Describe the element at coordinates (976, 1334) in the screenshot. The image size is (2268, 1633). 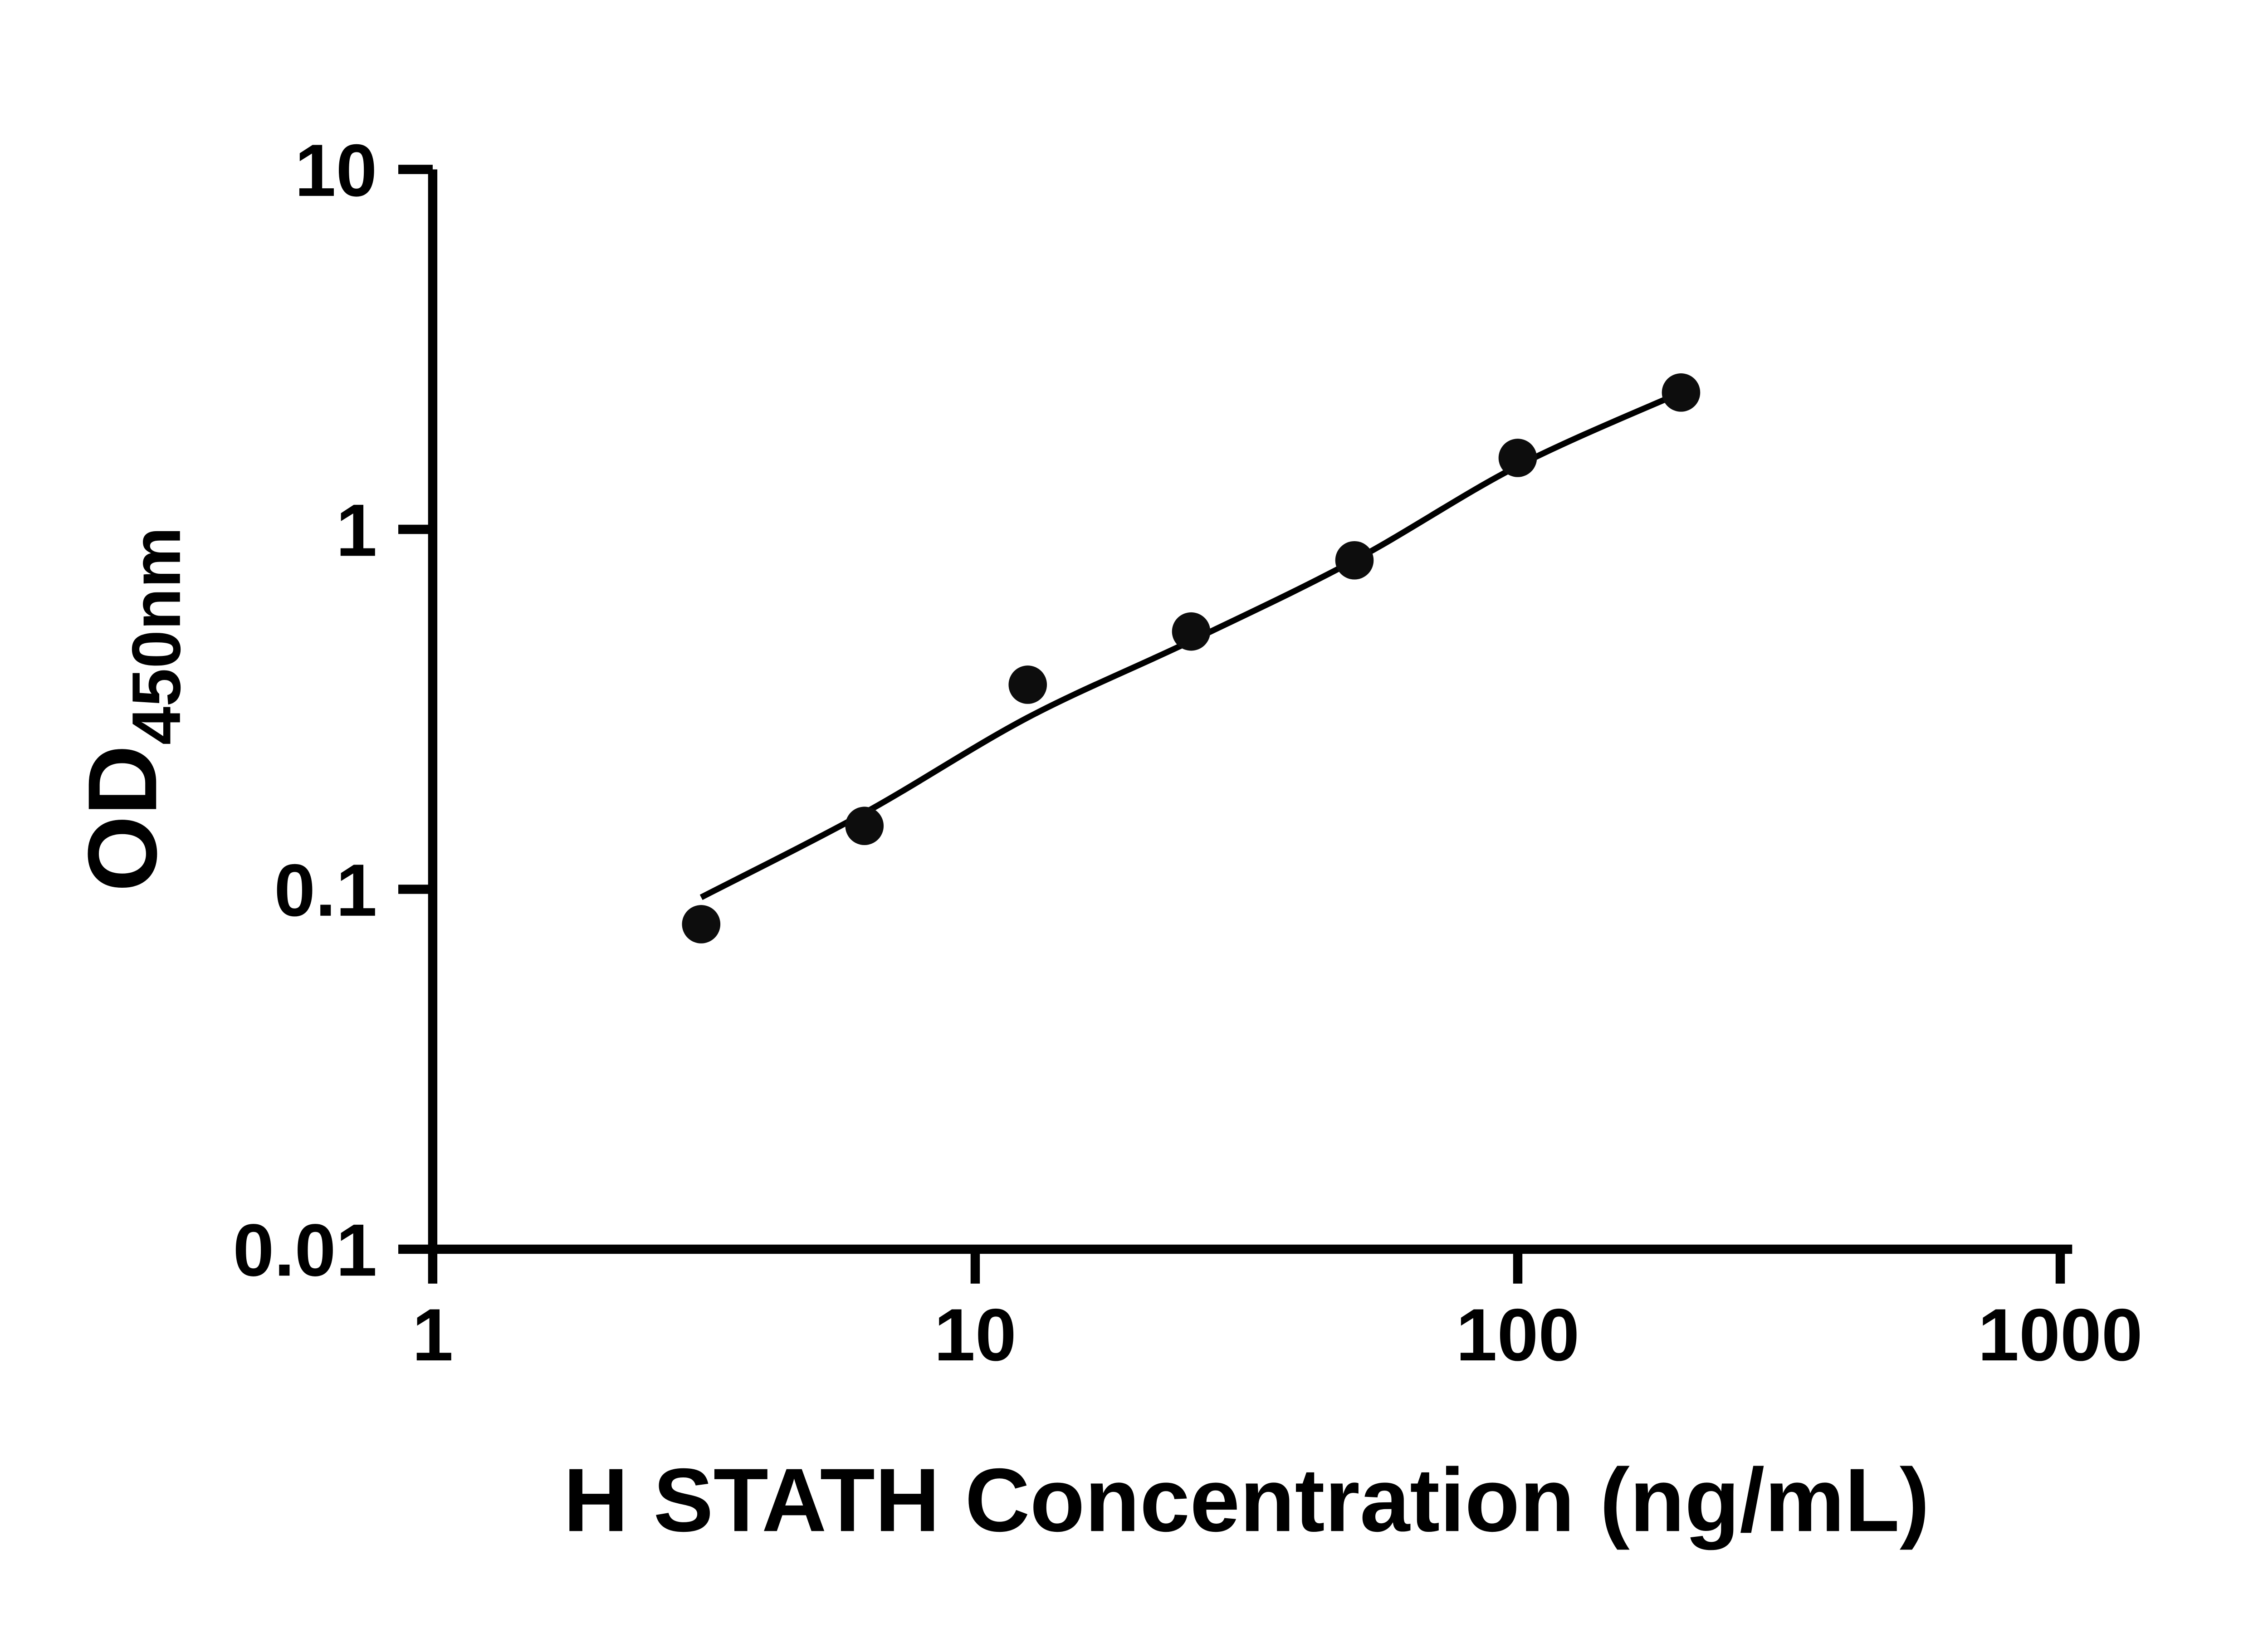
I see `x-tick-label: 10` at that location.